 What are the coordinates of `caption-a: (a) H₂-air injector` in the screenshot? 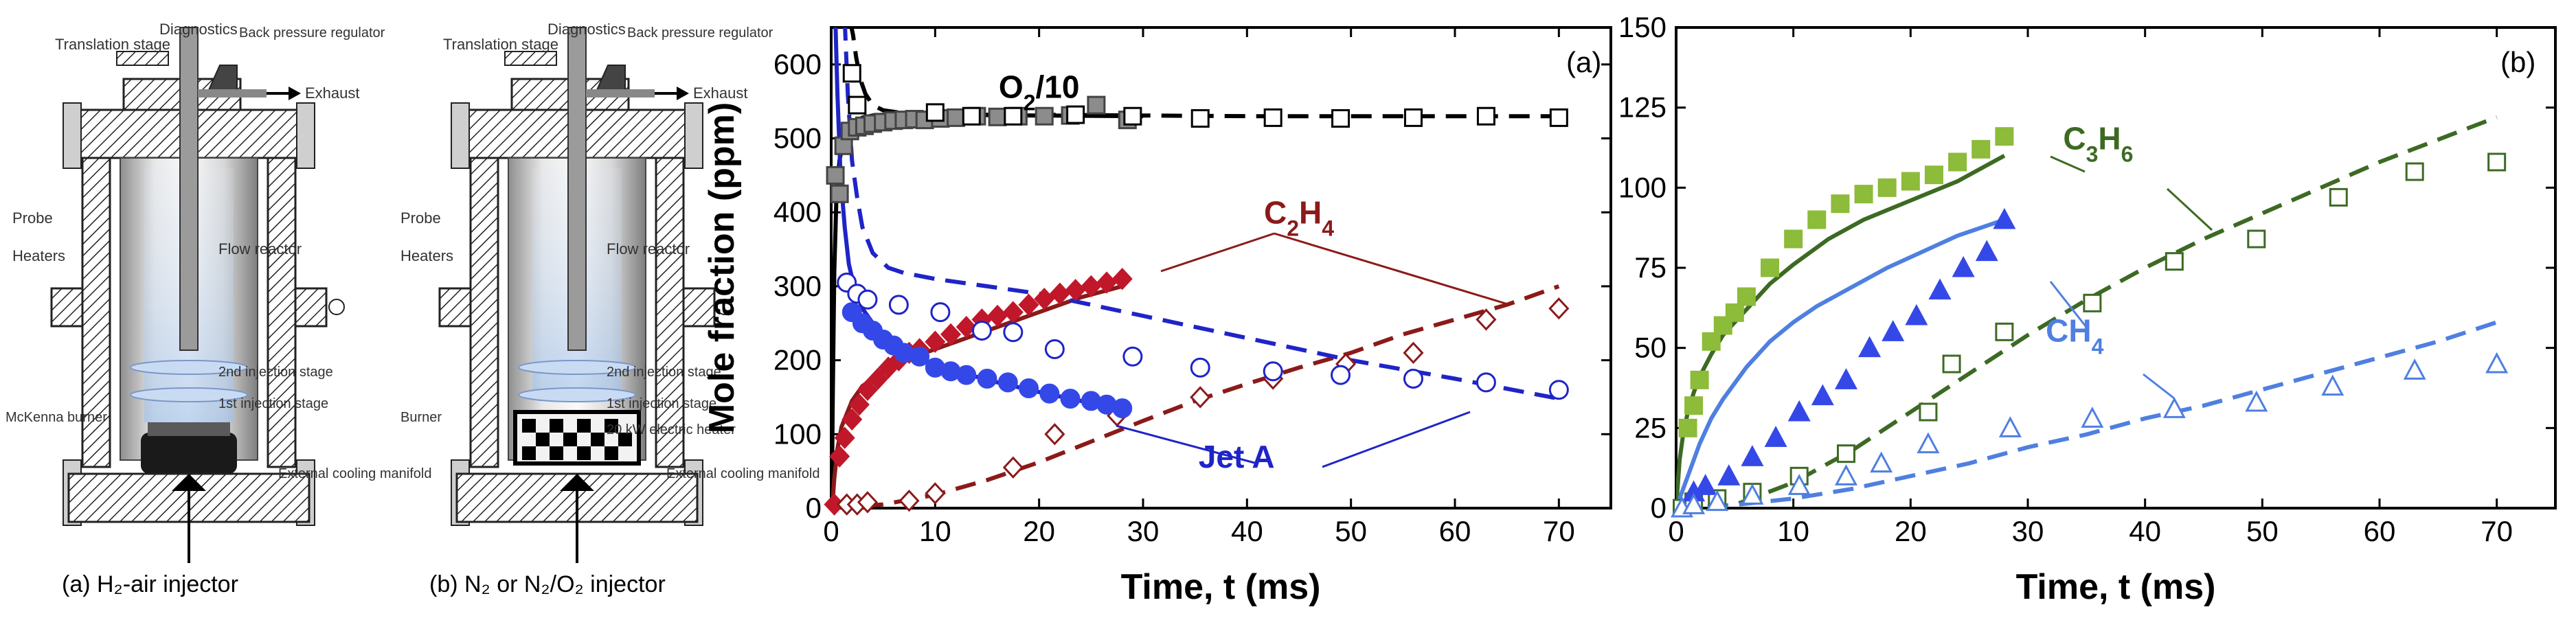 It's located at (150, 584).